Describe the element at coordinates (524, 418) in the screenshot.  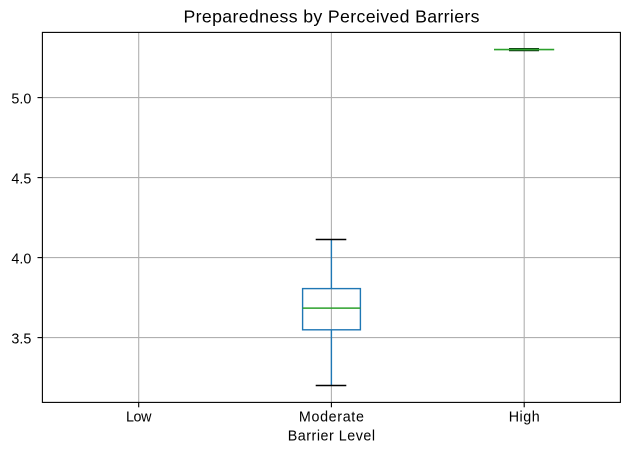
I see `svg-text: High` at that location.